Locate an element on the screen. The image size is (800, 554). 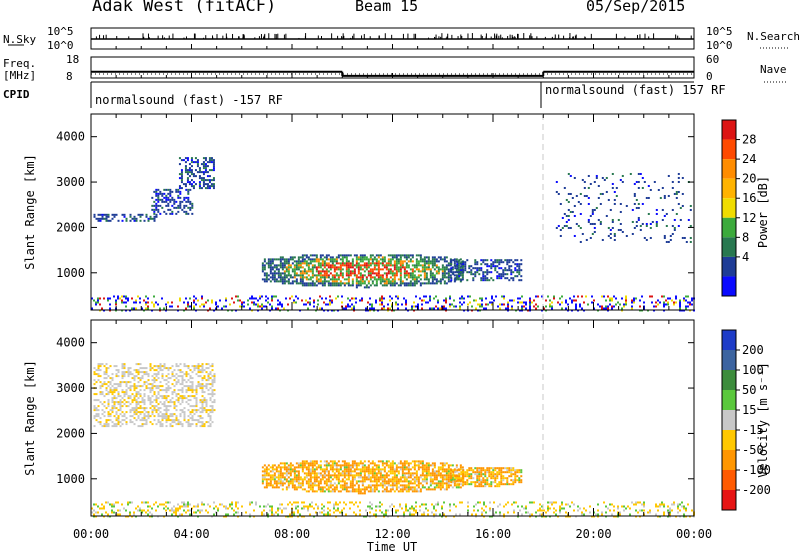
nsky-tick-bottom: 10^0 is located at coordinates (60, 45).